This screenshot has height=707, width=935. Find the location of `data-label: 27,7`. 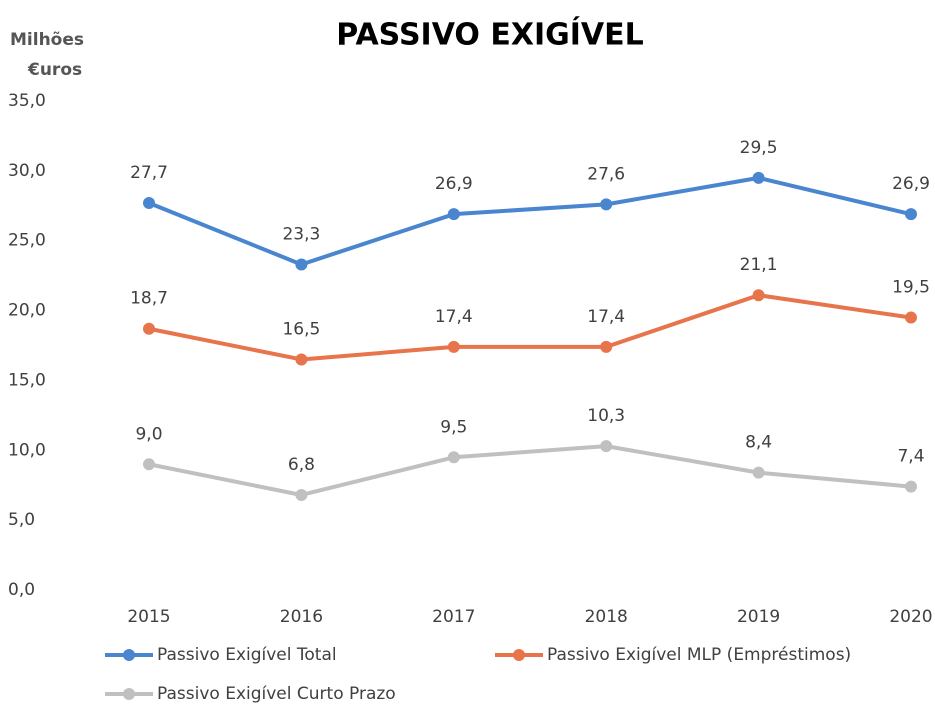

data-label: 27,7 is located at coordinates (149, 173).